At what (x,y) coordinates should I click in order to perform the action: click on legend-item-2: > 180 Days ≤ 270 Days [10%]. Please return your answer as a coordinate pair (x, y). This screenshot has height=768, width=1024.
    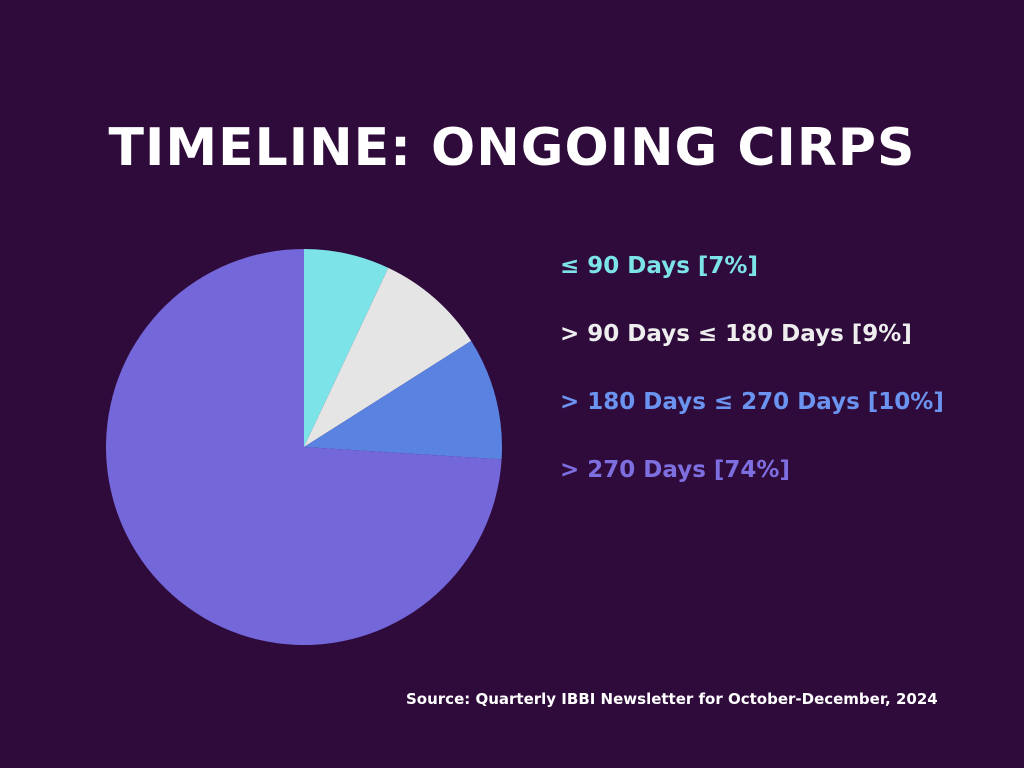
    Looking at the image, I should click on (752, 402).